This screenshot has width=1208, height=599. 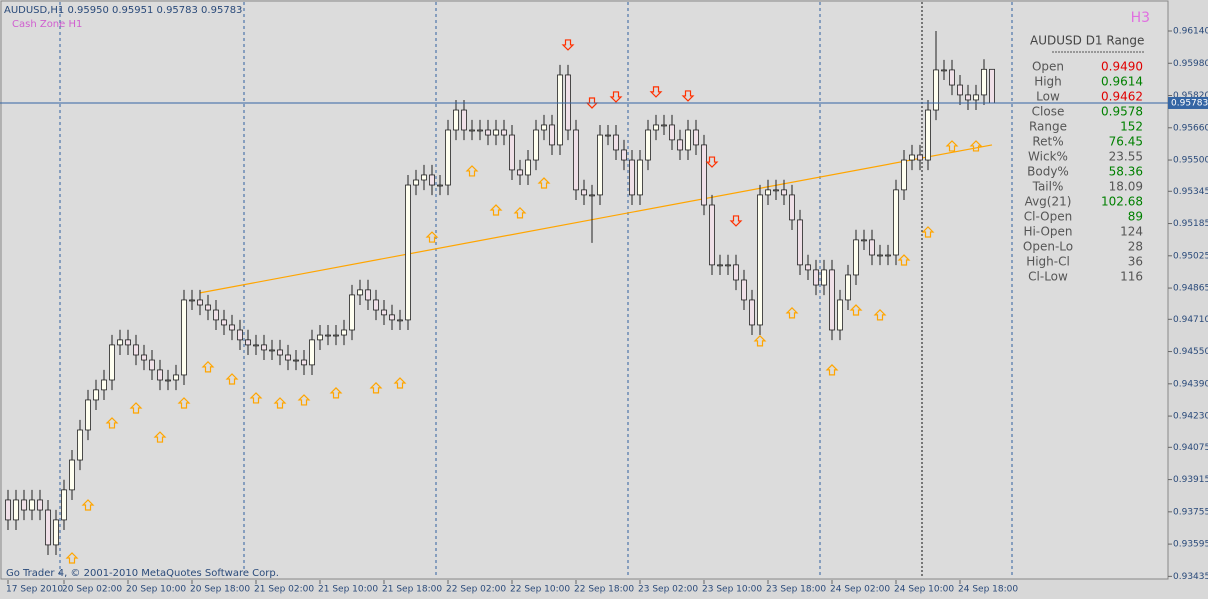 What do you see at coordinates (1087, 41) in the screenshot?
I see `panel-title: AUDUSD D1 Range` at bounding box center [1087, 41].